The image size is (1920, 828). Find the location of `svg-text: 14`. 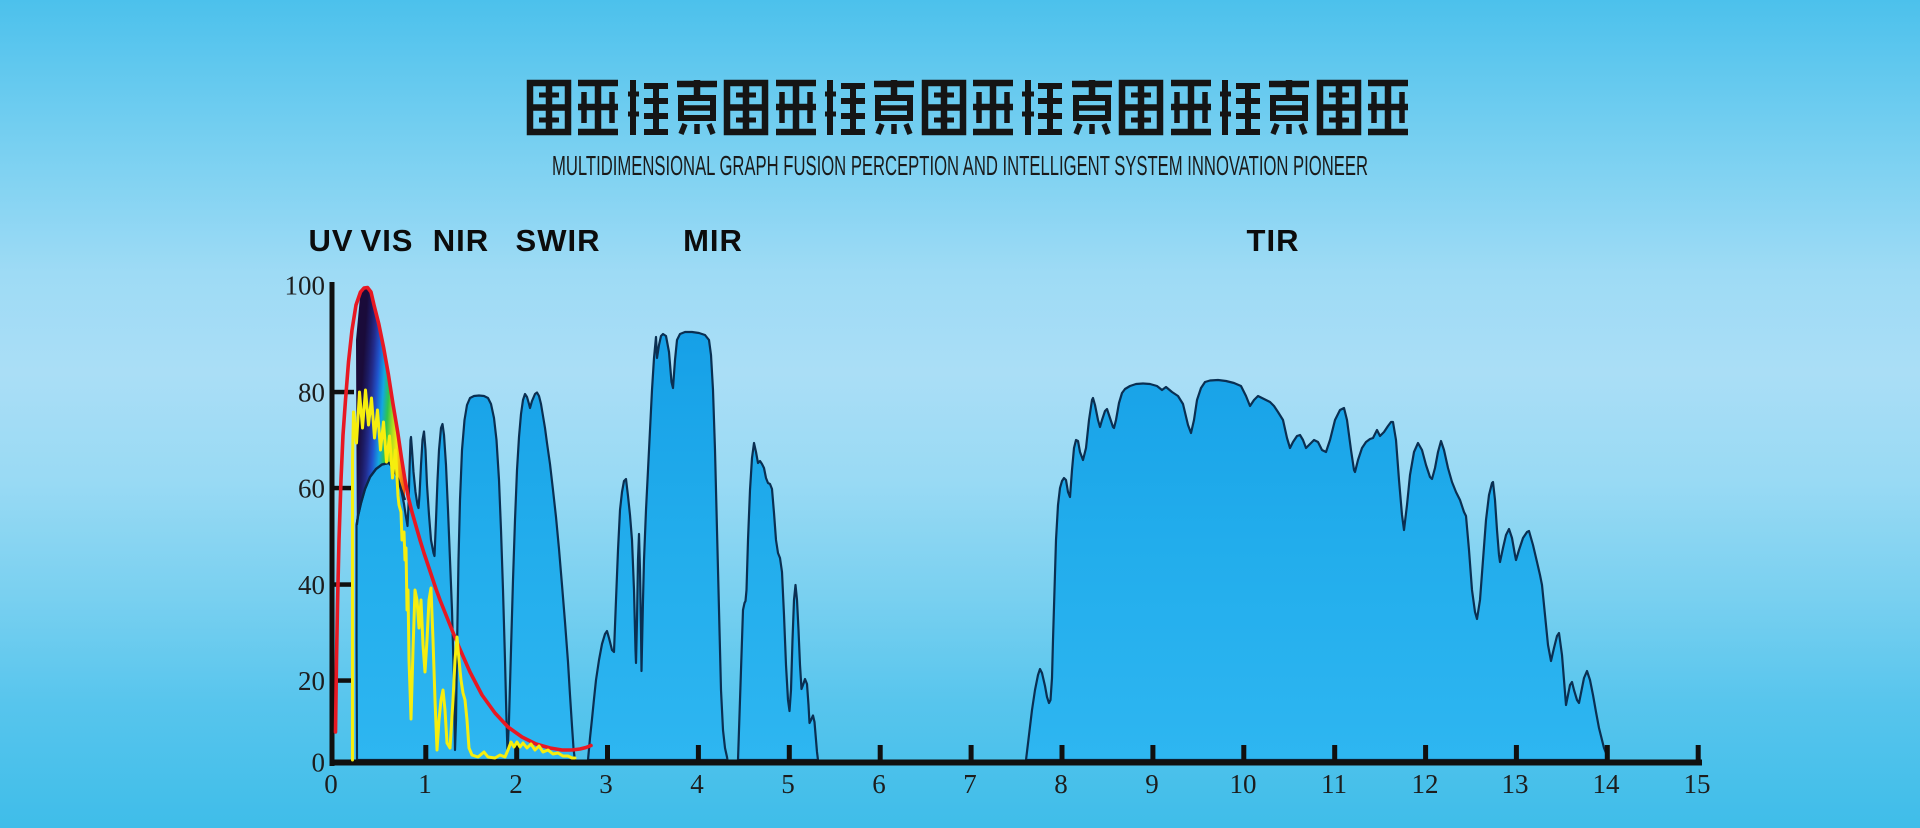

svg-text: 14 is located at coordinates (1607, 784).